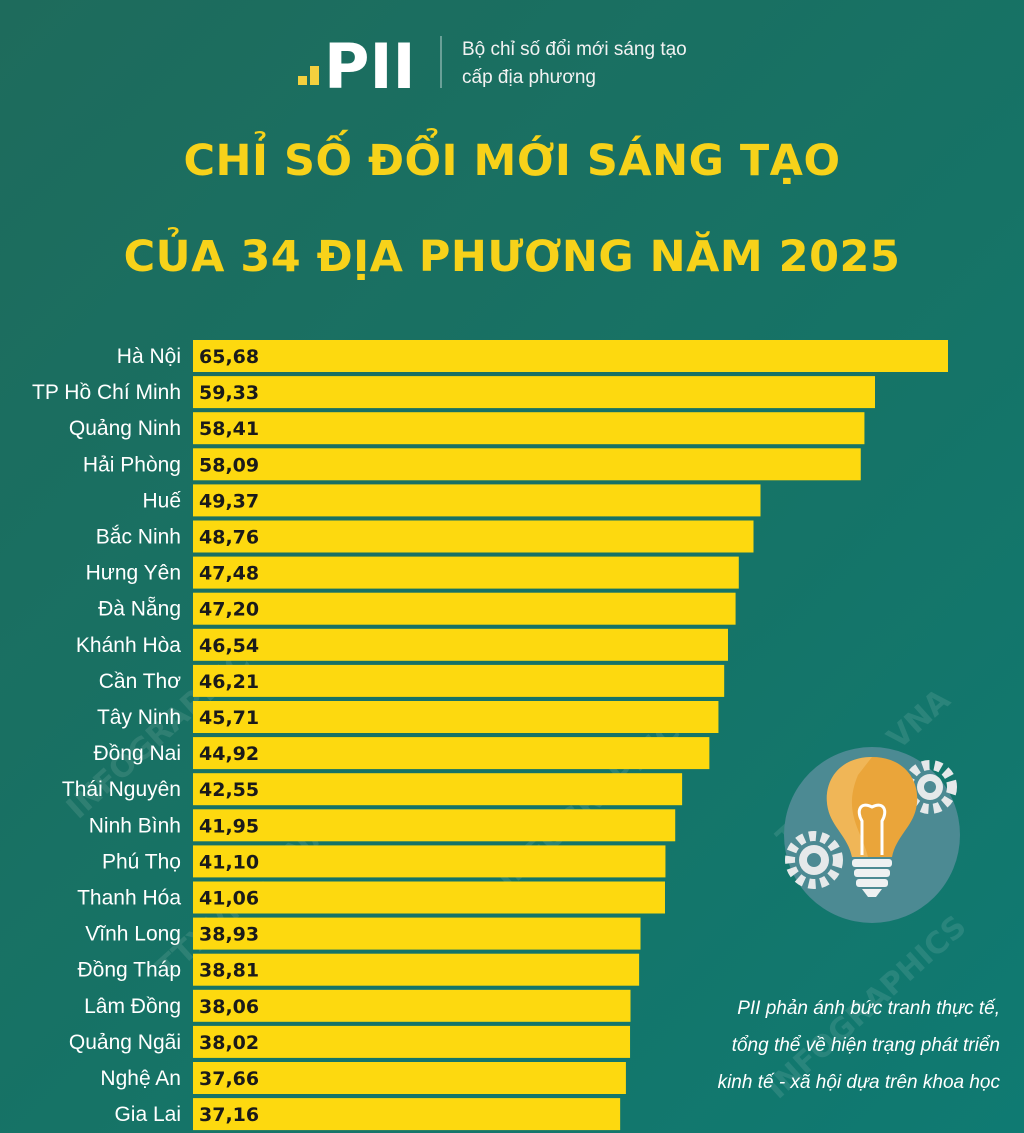 The height and width of the screenshot is (1133, 1024). I want to click on category-label: Ninh Bình, so click(135, 825).